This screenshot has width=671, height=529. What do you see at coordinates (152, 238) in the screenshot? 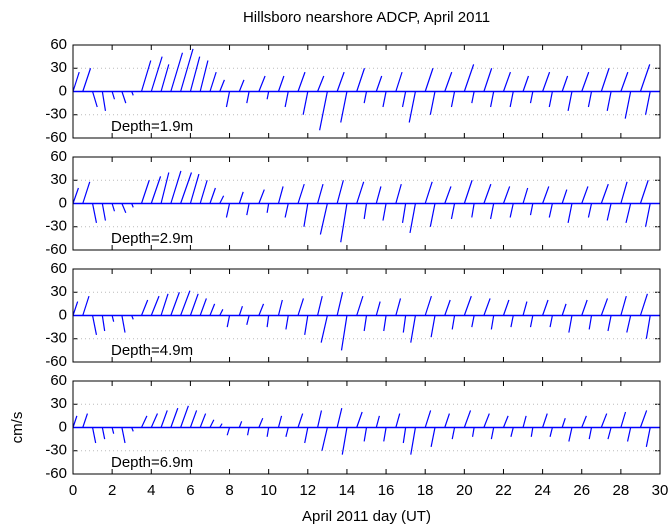
I see `annotation: Depth=2.9m` at bounding box center [152, 238].